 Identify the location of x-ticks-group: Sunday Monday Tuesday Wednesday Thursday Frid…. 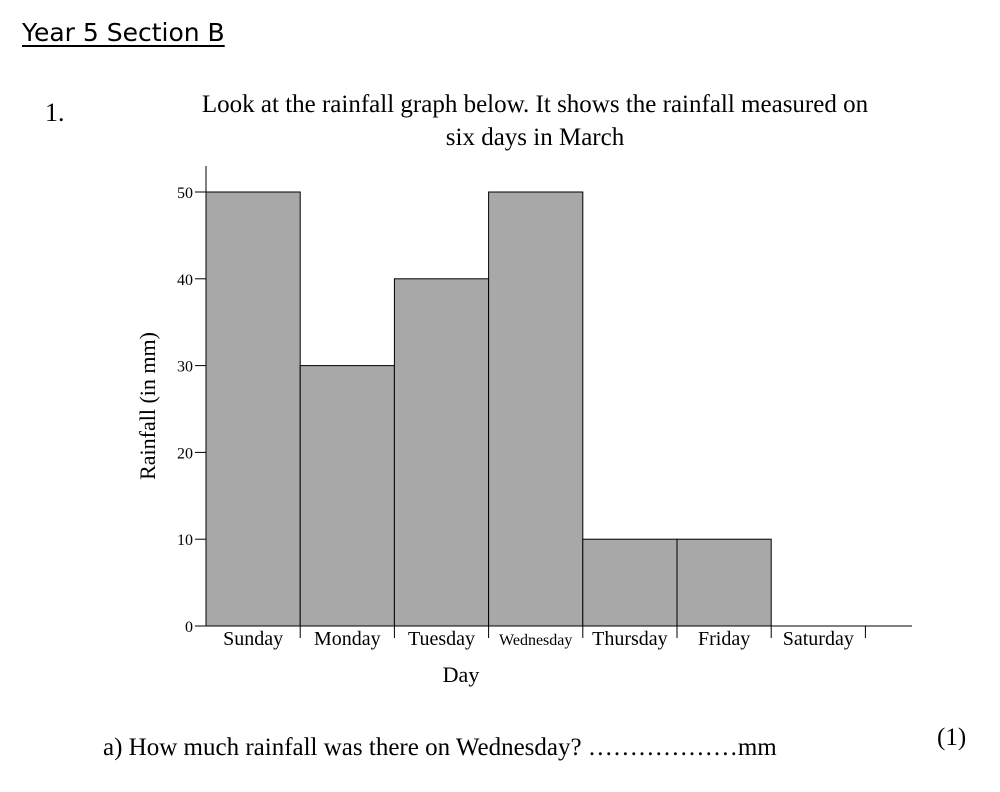
(544, 638).